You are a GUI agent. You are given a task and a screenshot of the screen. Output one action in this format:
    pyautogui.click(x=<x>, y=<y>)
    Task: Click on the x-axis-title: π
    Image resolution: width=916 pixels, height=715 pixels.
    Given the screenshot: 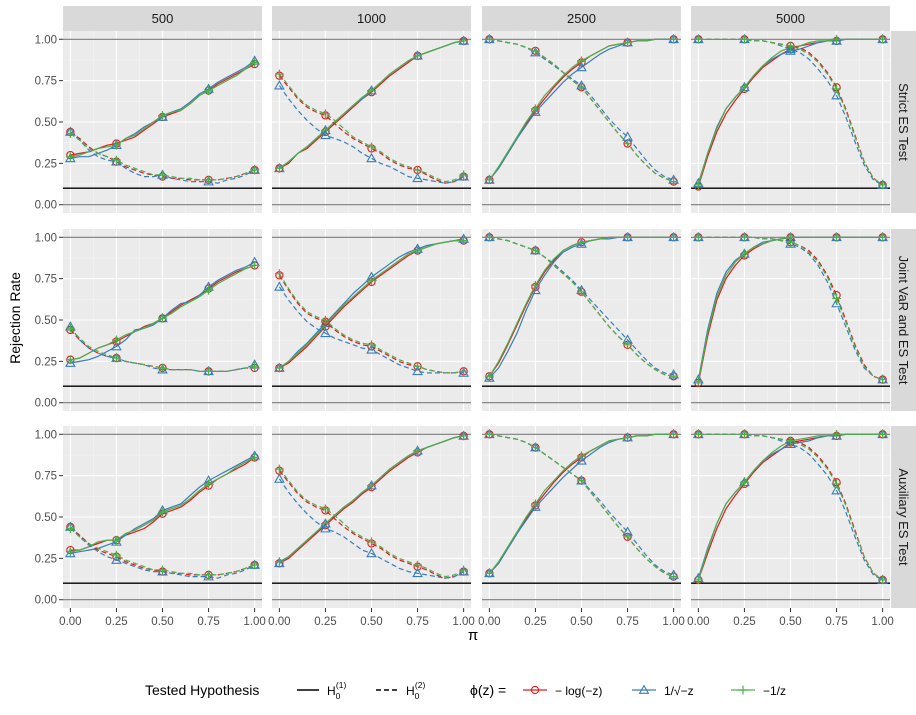 What is the action you would take?
    pyautogui.click(x=473, y=635)
    